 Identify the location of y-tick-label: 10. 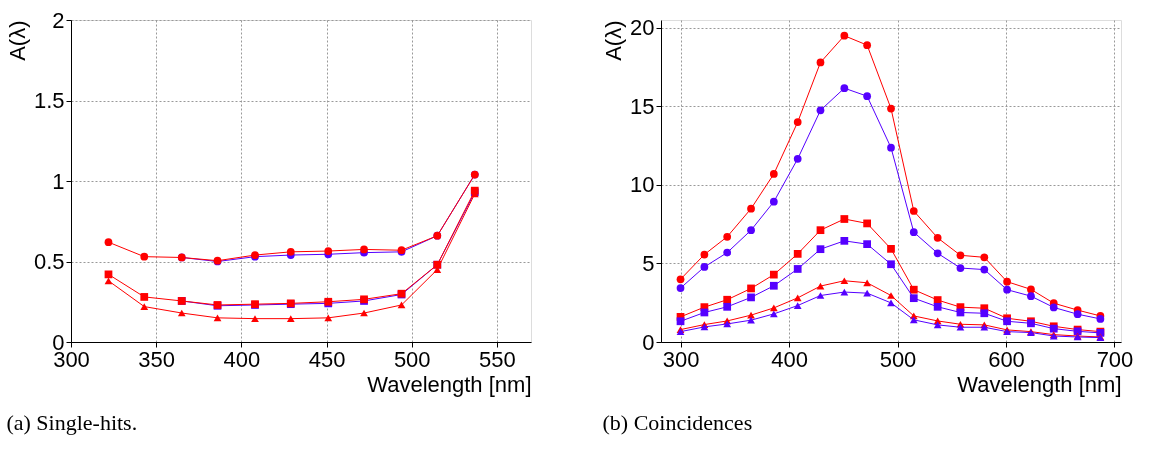
(642, 185).